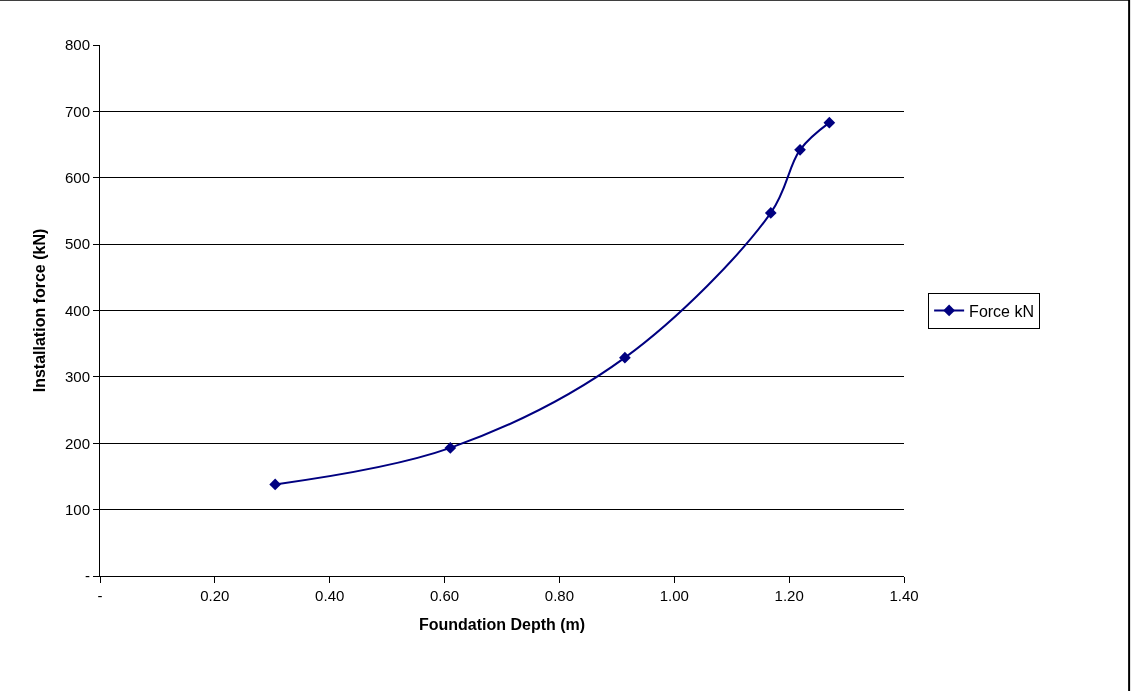 The image size is (1134, 691). I want to click on y-tick-label: 400, so click(77, 310).